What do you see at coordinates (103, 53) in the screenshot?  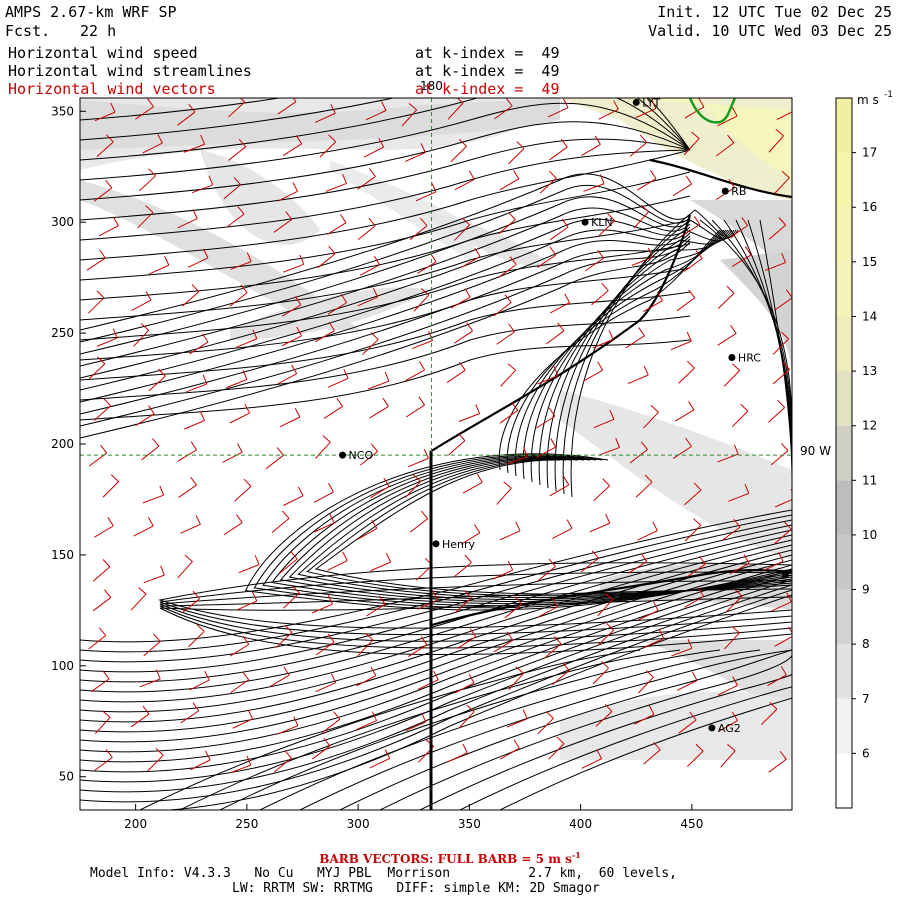 I see `field-name-speed: Horizontal wind speed` at bounding box center [103, 53].